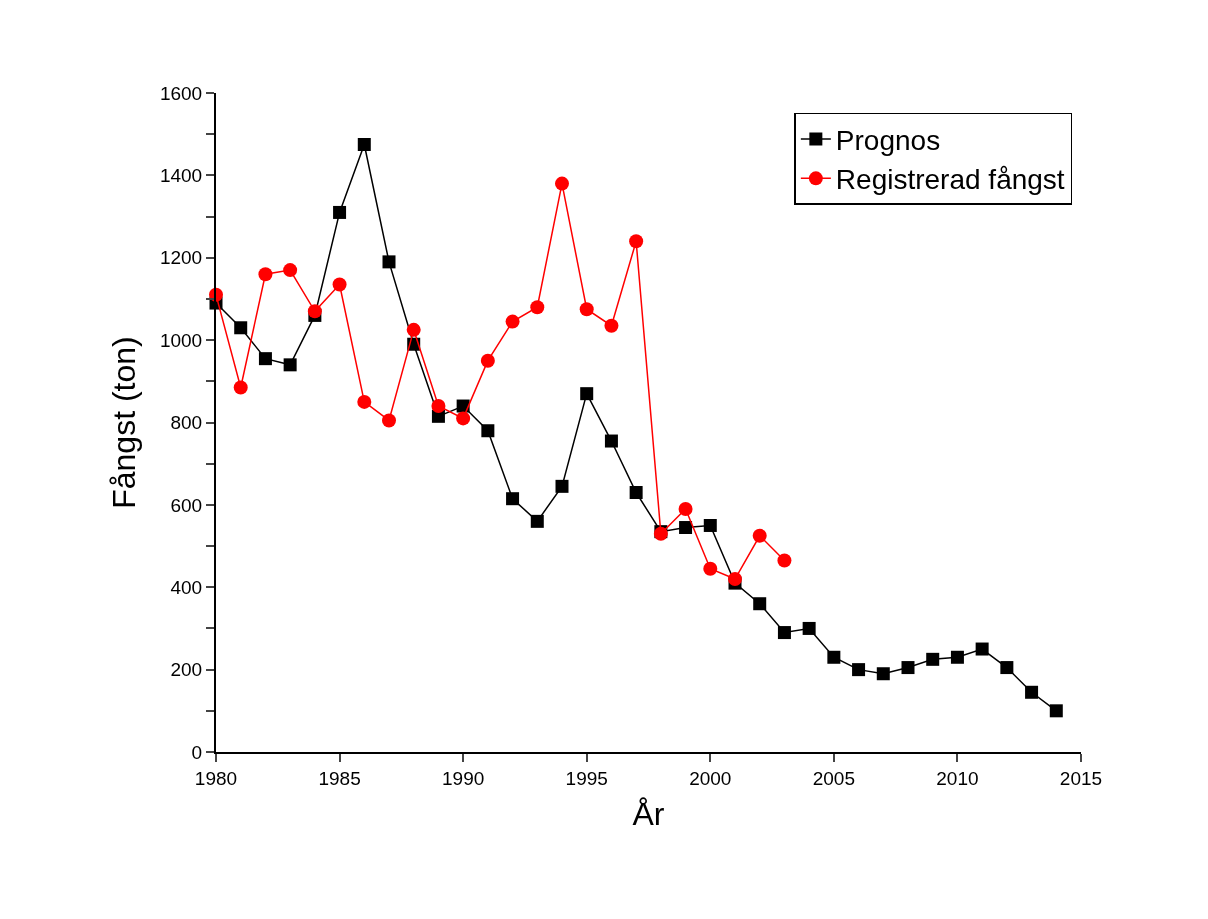 Image resolution: width=1208 pixels, height=919 pixels. I want to click on x-tick-label: 2000, so click(710, 778).